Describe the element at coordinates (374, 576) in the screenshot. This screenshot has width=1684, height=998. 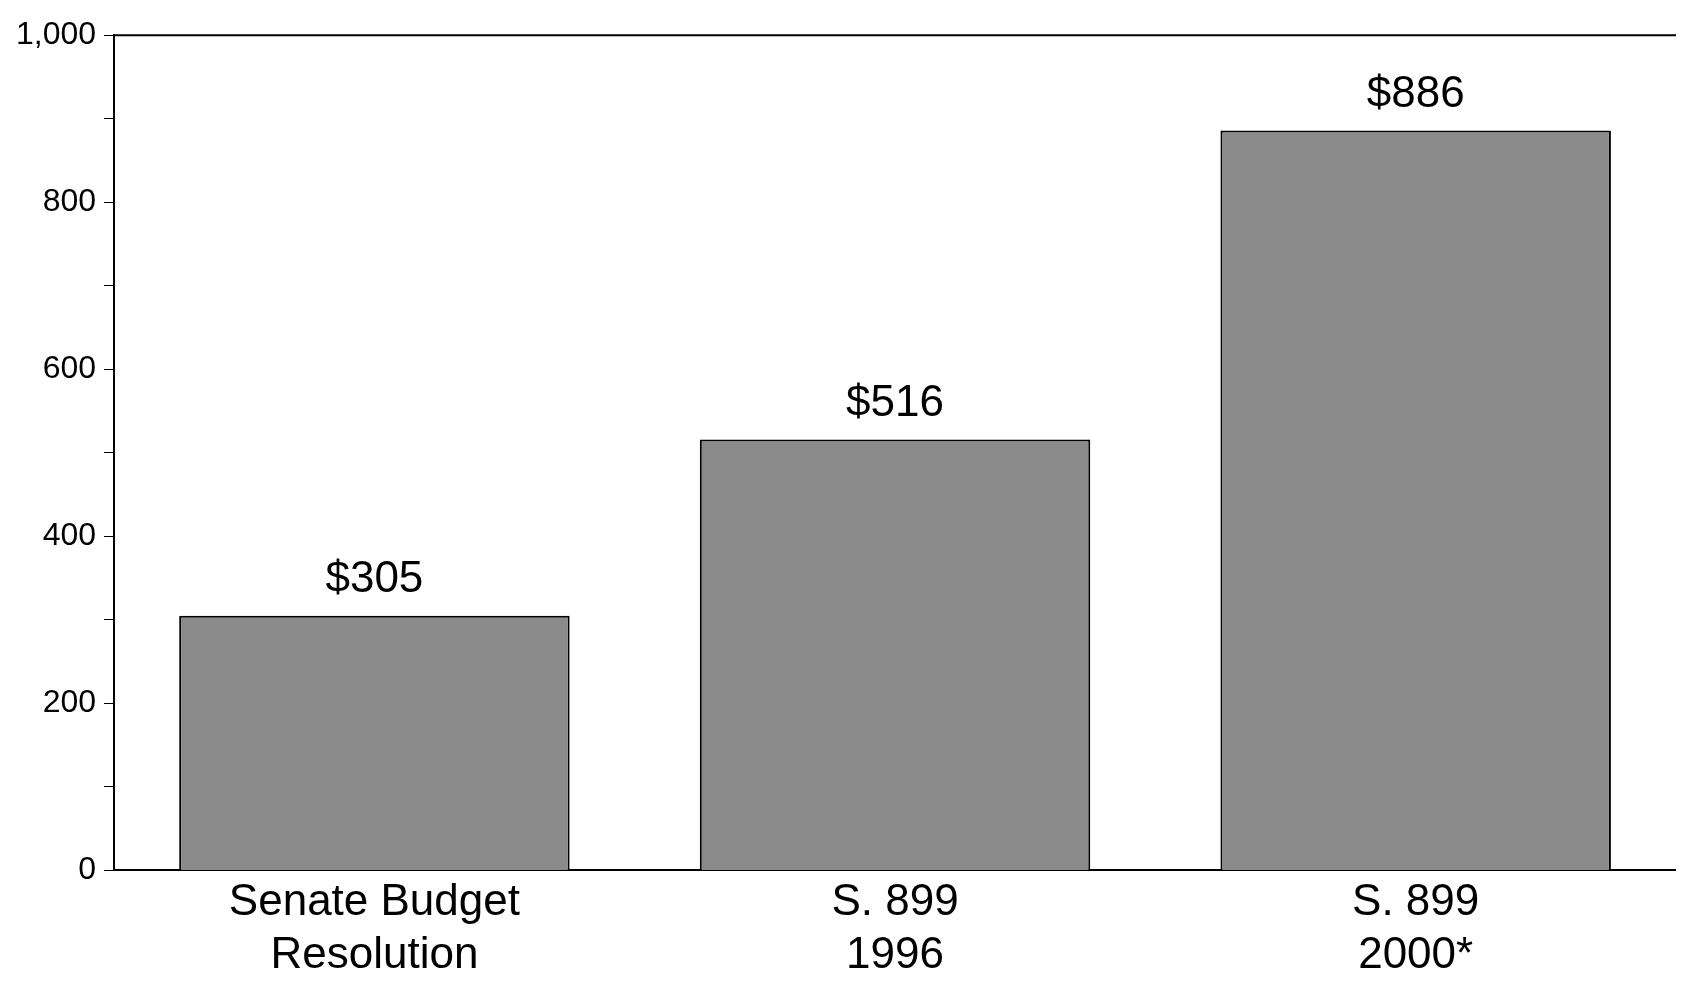
I see `data-label: $305` at that location.